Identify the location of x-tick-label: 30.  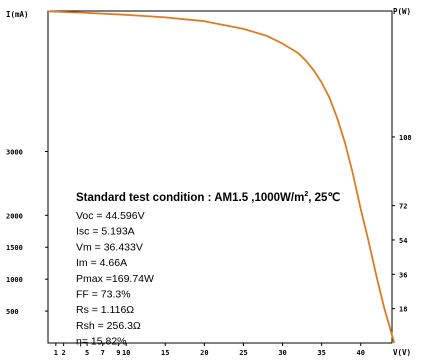
(282, 353).